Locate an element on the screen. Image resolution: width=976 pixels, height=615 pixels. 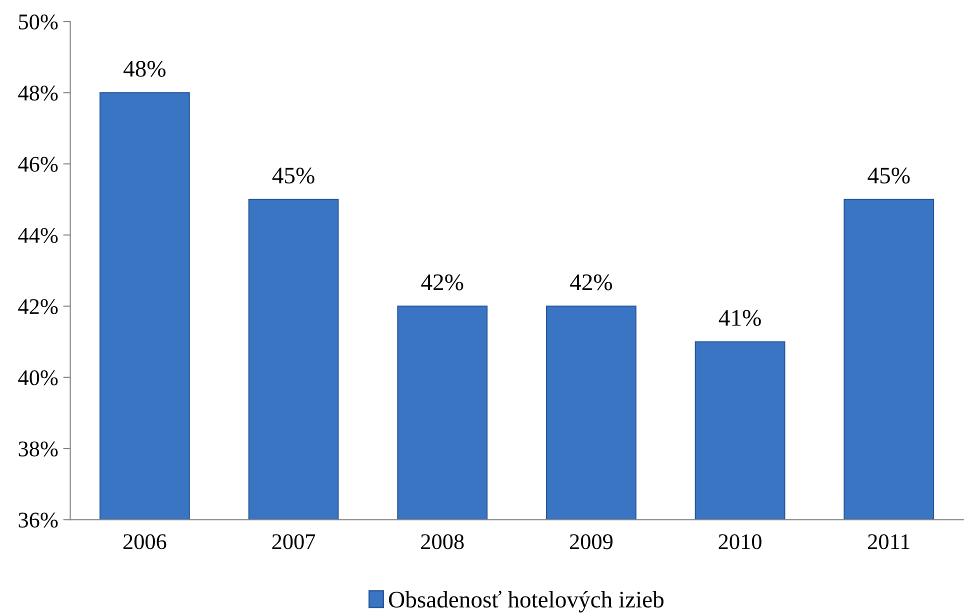
x-tick-label: 2006 is located at coordinates (144, 542).